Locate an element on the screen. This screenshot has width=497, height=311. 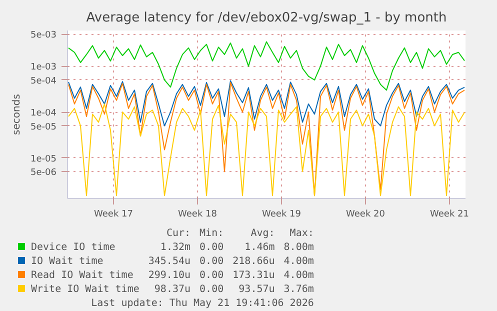
text: Max: is located at coordinates (301, 234).